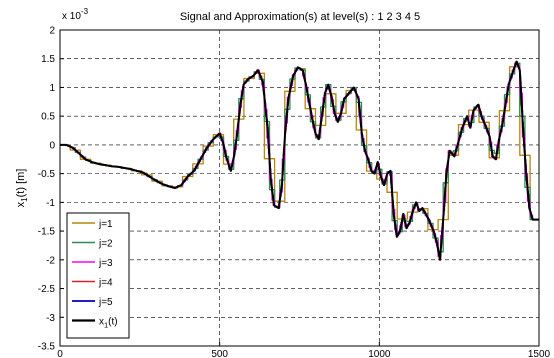  What do you see at coordinates (219, 353) in the screenshot?
I see `x-tick-label: 500` at bounding box center [219, 353].